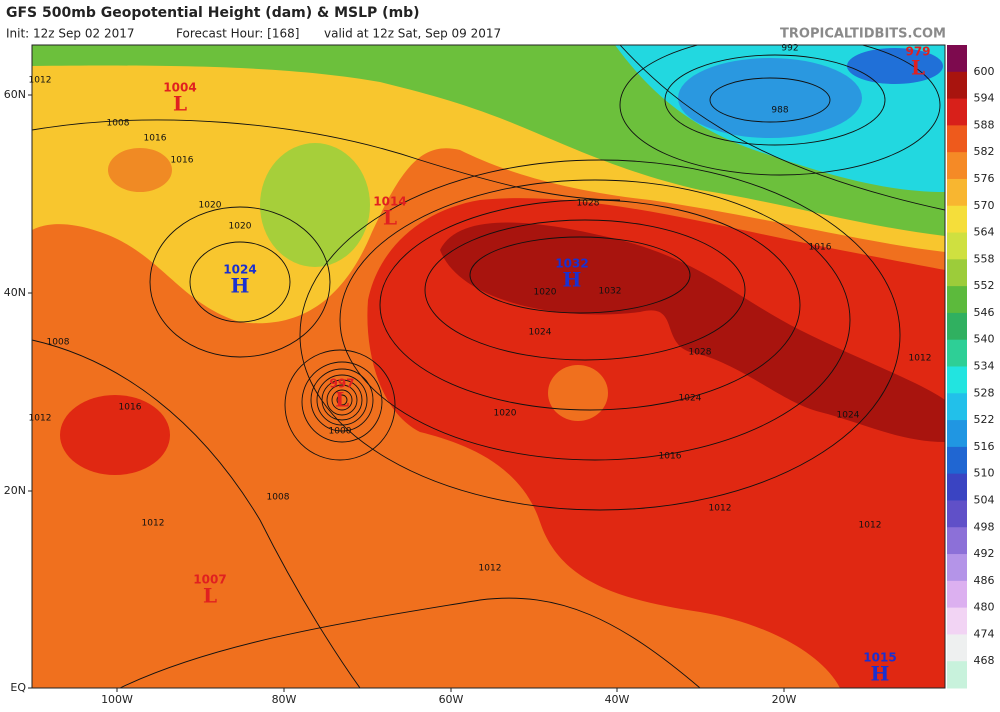  What do you see at coordinates (617, 699) in the screenshot?
I see `lon-label: 40W` at bounding box center [617, 699].